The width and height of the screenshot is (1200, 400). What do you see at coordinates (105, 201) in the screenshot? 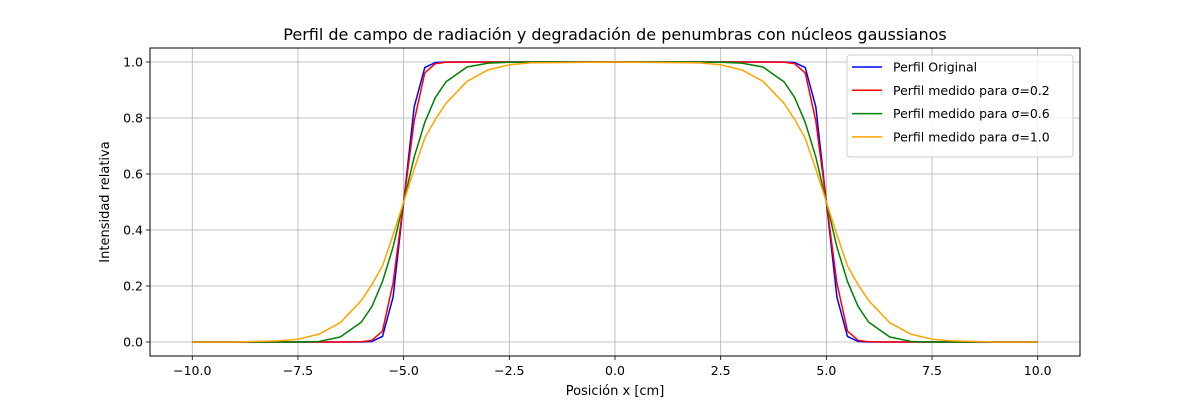
I see `y-axis-label: Intensidad relativa` at bounding box center [105, 201].